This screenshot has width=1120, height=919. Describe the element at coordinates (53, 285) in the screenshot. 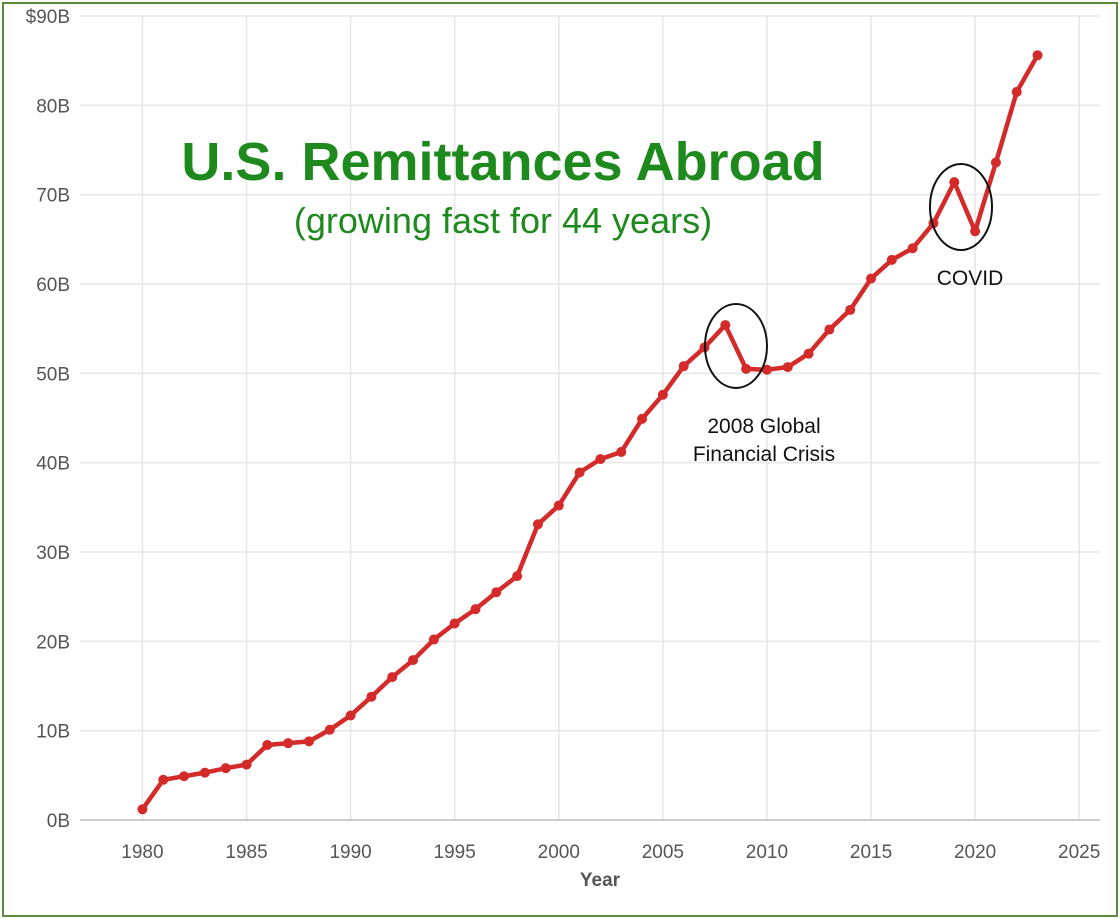

I see `y-tick-label: 60B` at that location.